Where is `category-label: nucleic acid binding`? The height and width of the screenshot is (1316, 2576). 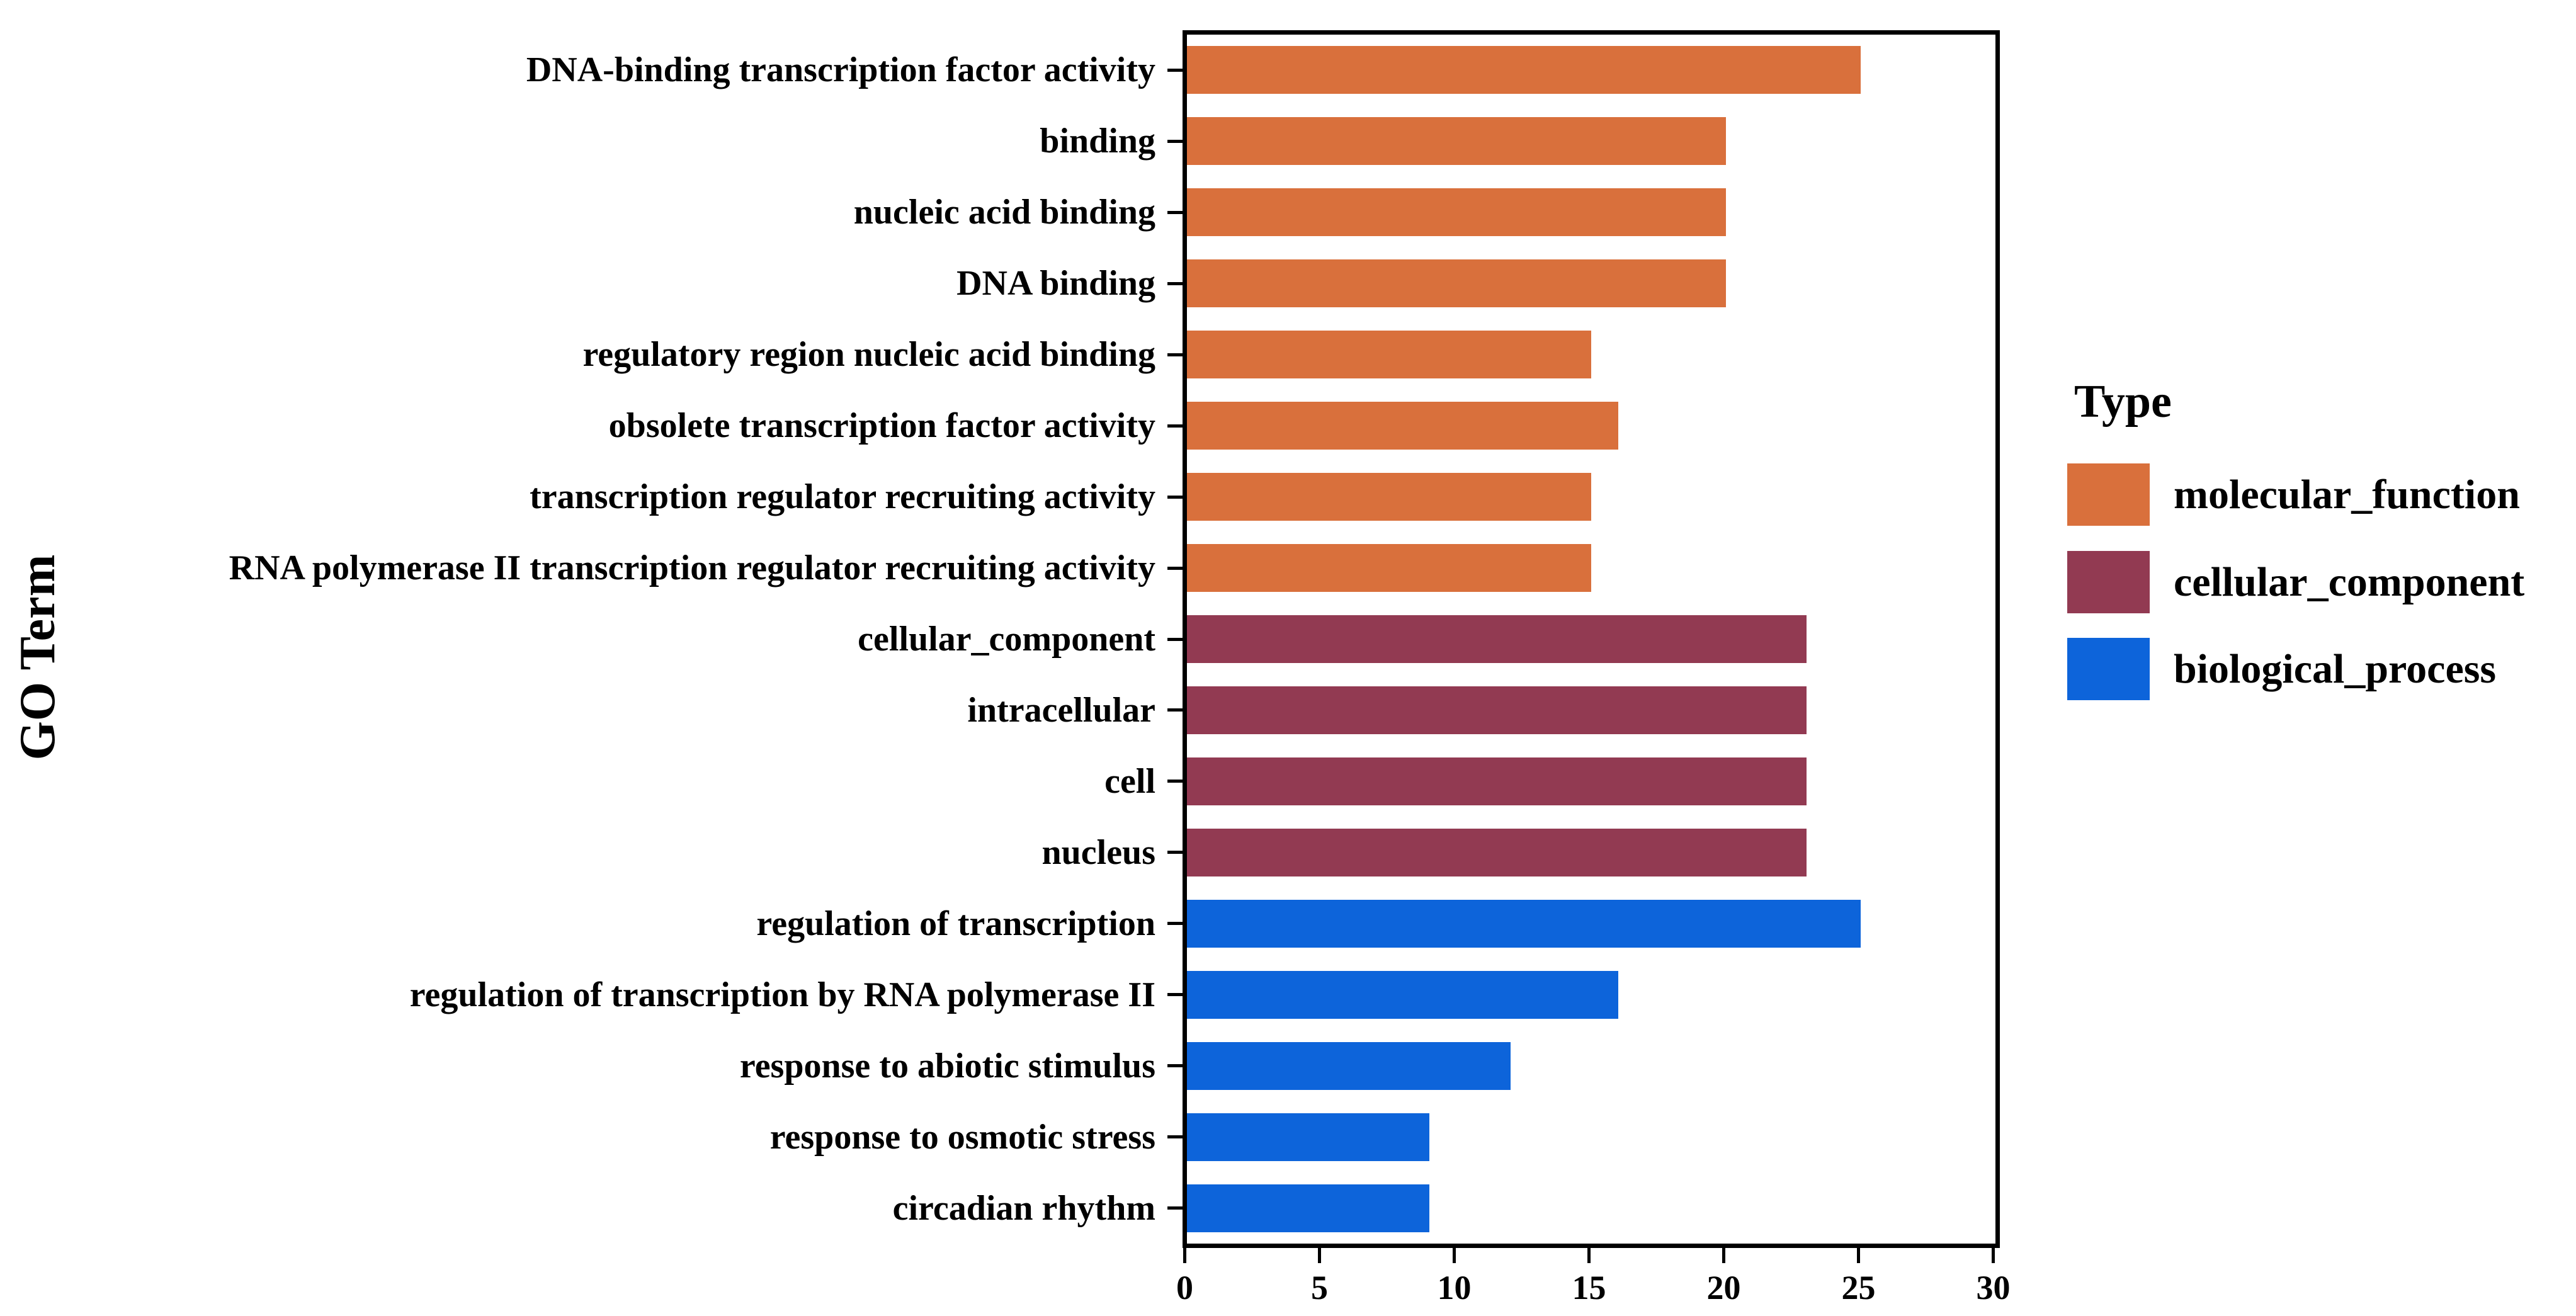
category-label: nucleic acid binding is located at coordinates (1004, 212).